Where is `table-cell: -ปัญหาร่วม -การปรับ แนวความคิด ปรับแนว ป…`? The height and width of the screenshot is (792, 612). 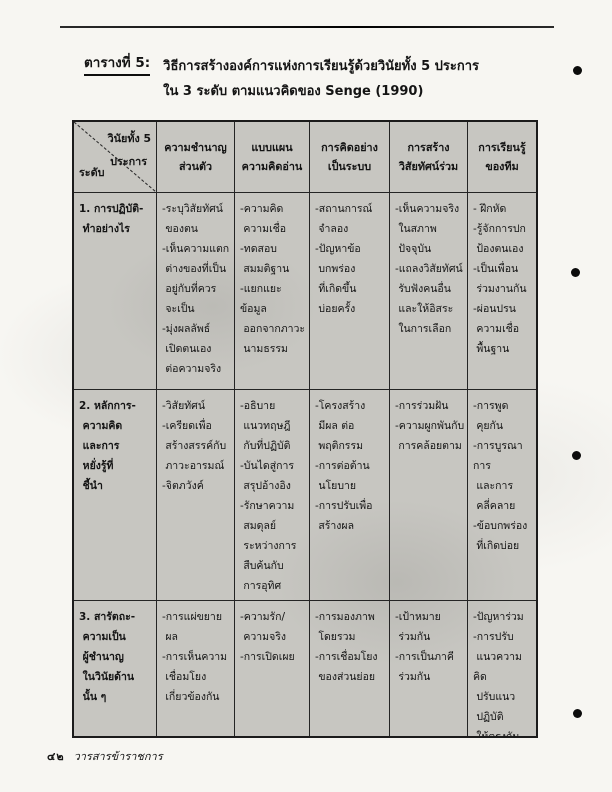
table-cell: -ปัญหาร่วม -การปรับ แนวความคิด ปรับแนว ป… is located at coordinates (498, 673).